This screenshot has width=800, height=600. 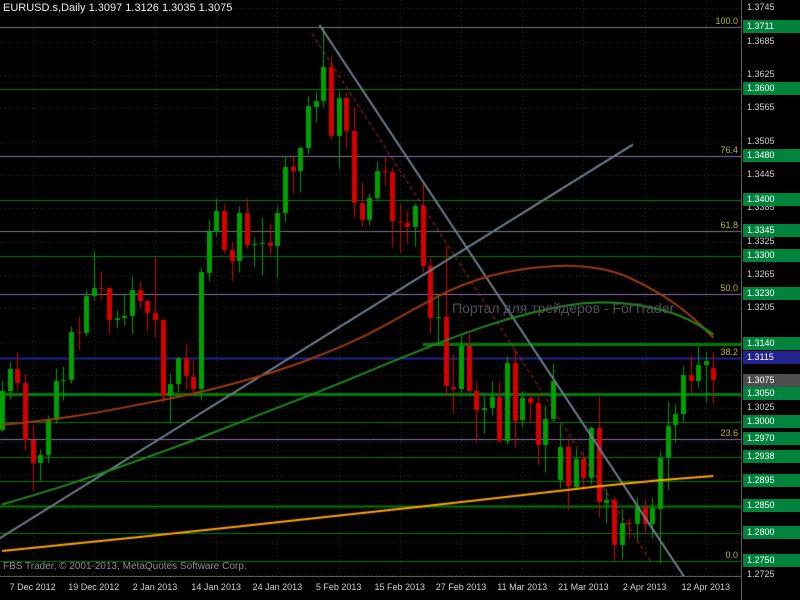 What do you see at coordinates (761, 7) in the screenshot?
I see `price-axis-label: 1.3745` at bounding box center [761, 7].